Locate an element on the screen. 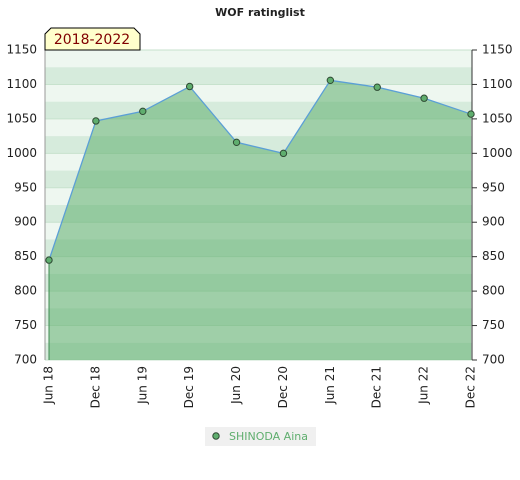  y2-tick-label: 750 is located at coordinates (493, 325).